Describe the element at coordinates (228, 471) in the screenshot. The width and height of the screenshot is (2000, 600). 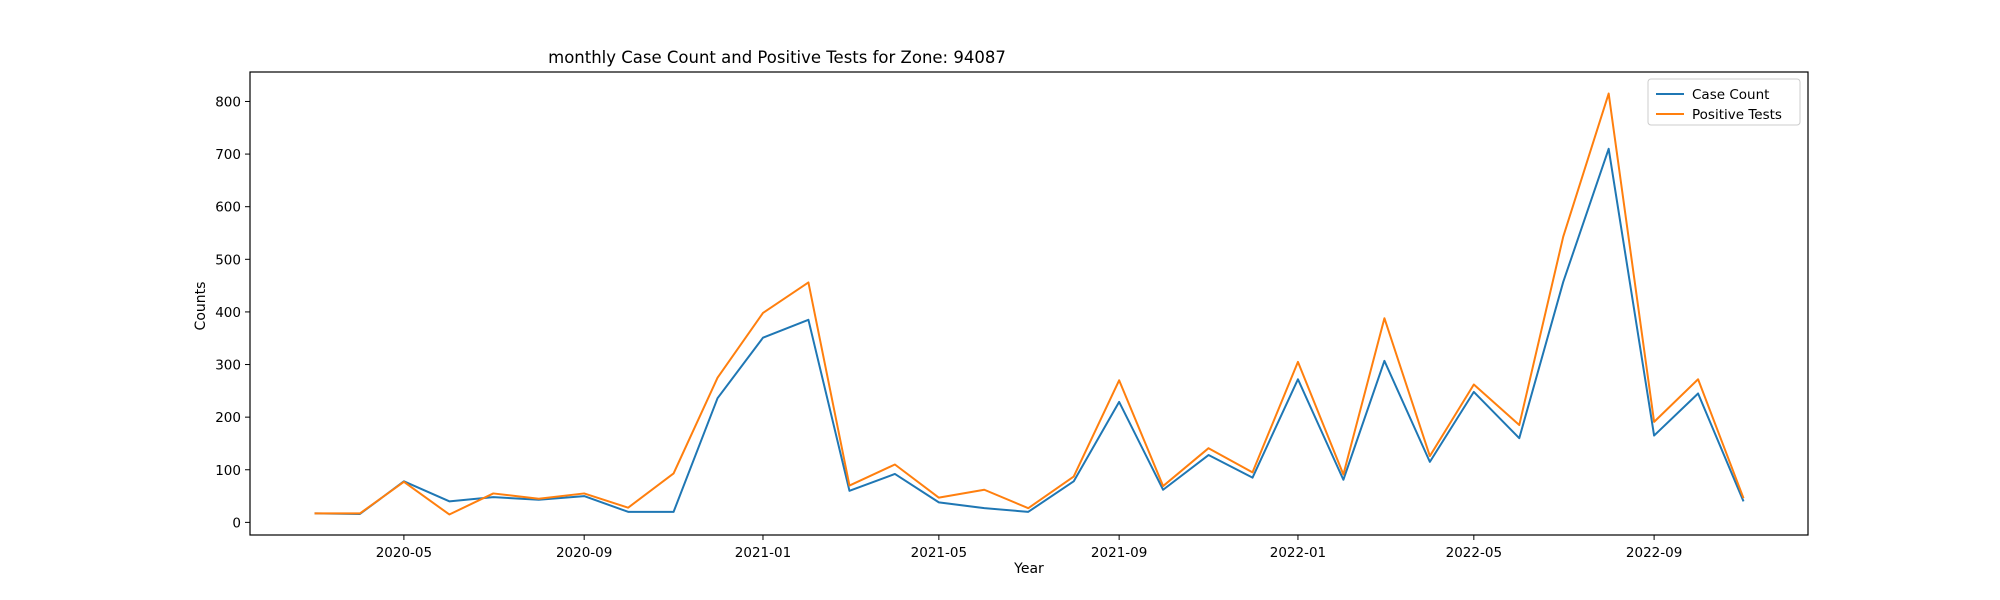
I see `y-tick-label: 100` at that location.